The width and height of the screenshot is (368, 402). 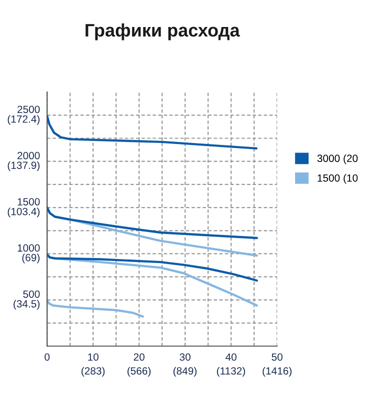 I want to click on y-tick-label: 500, so click(x=31, y=294).